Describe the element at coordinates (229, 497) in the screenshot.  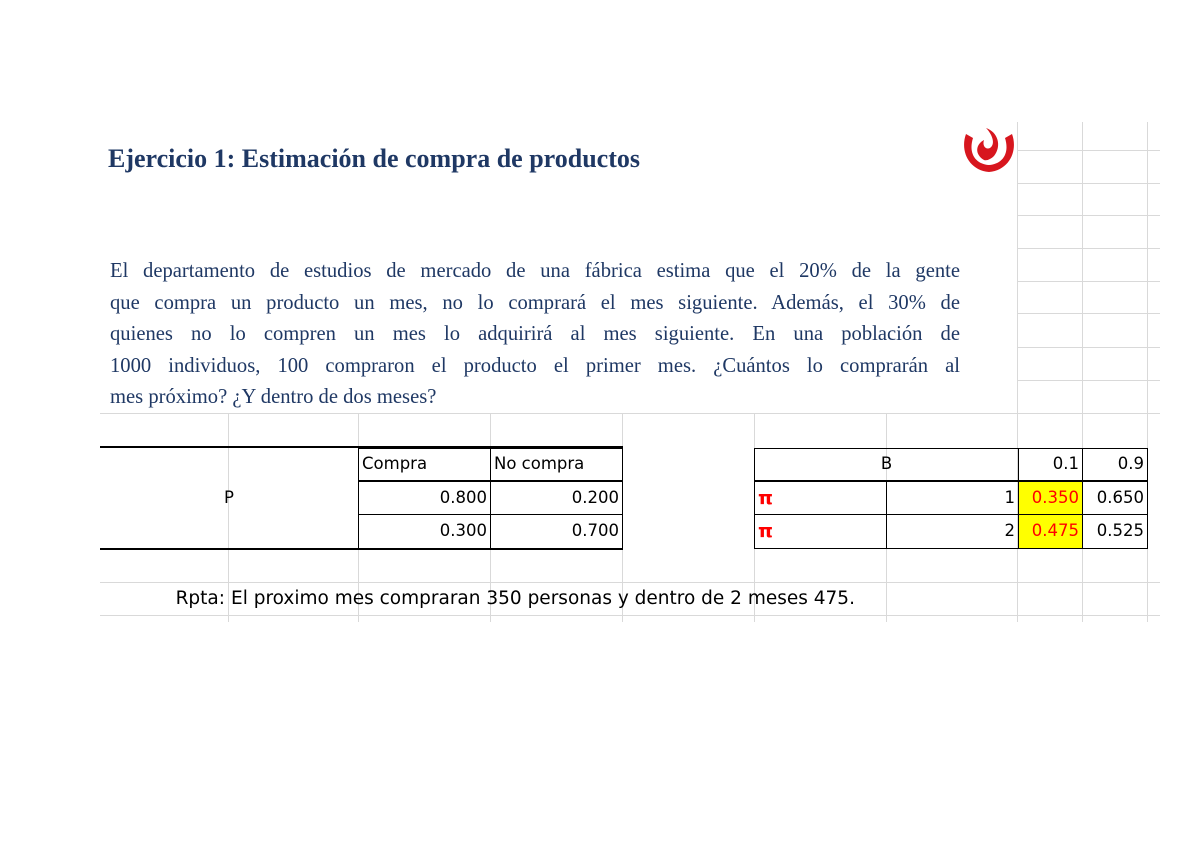
I see `matrix-p-label: P` at that location.